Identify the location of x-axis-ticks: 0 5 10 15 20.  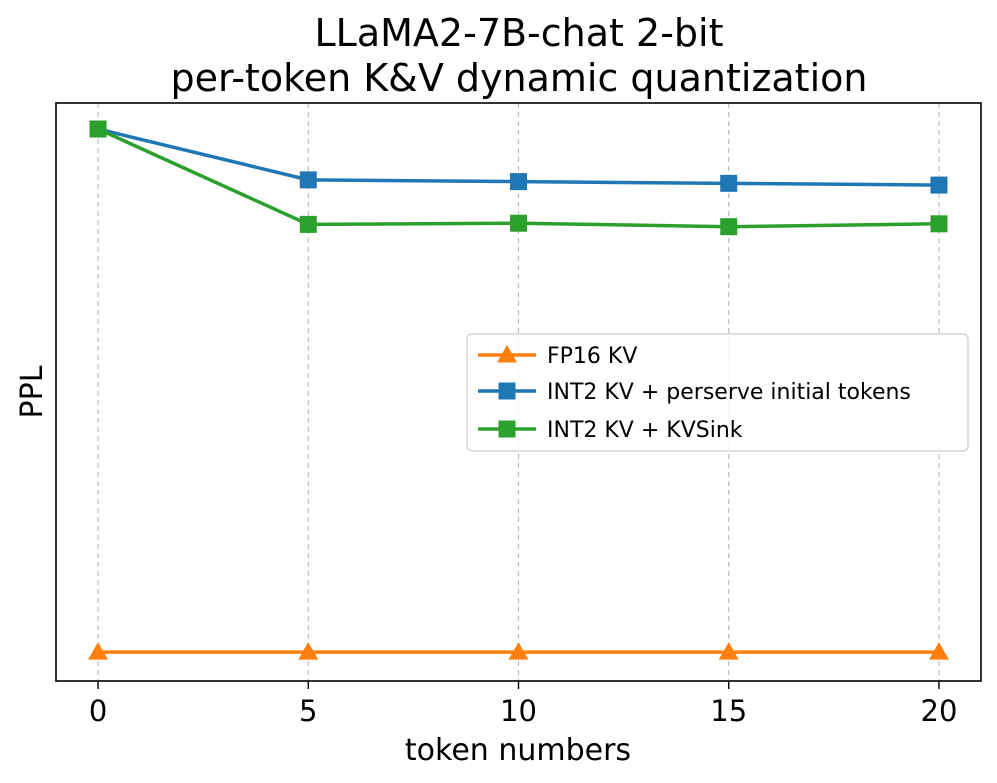
(523, 704).